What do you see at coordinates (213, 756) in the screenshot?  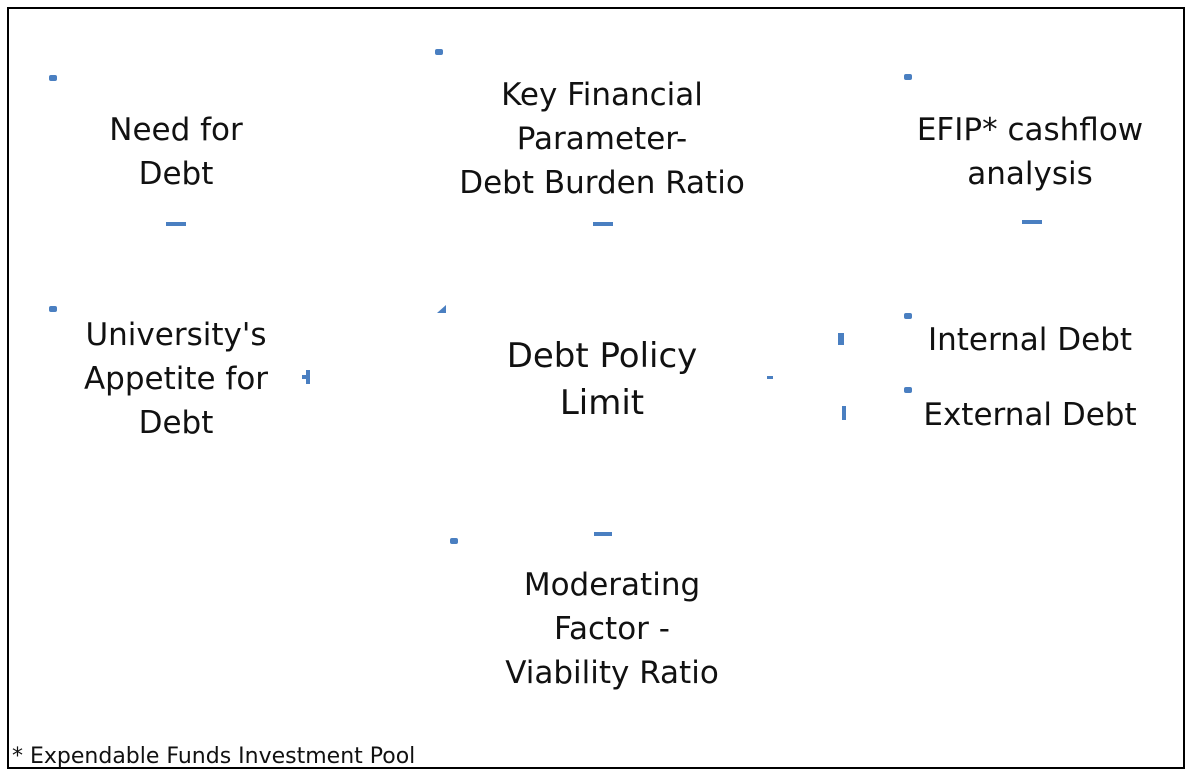 I see `footnote: * Expendable Funds Investment Pool` at bounding box center [213, 756].